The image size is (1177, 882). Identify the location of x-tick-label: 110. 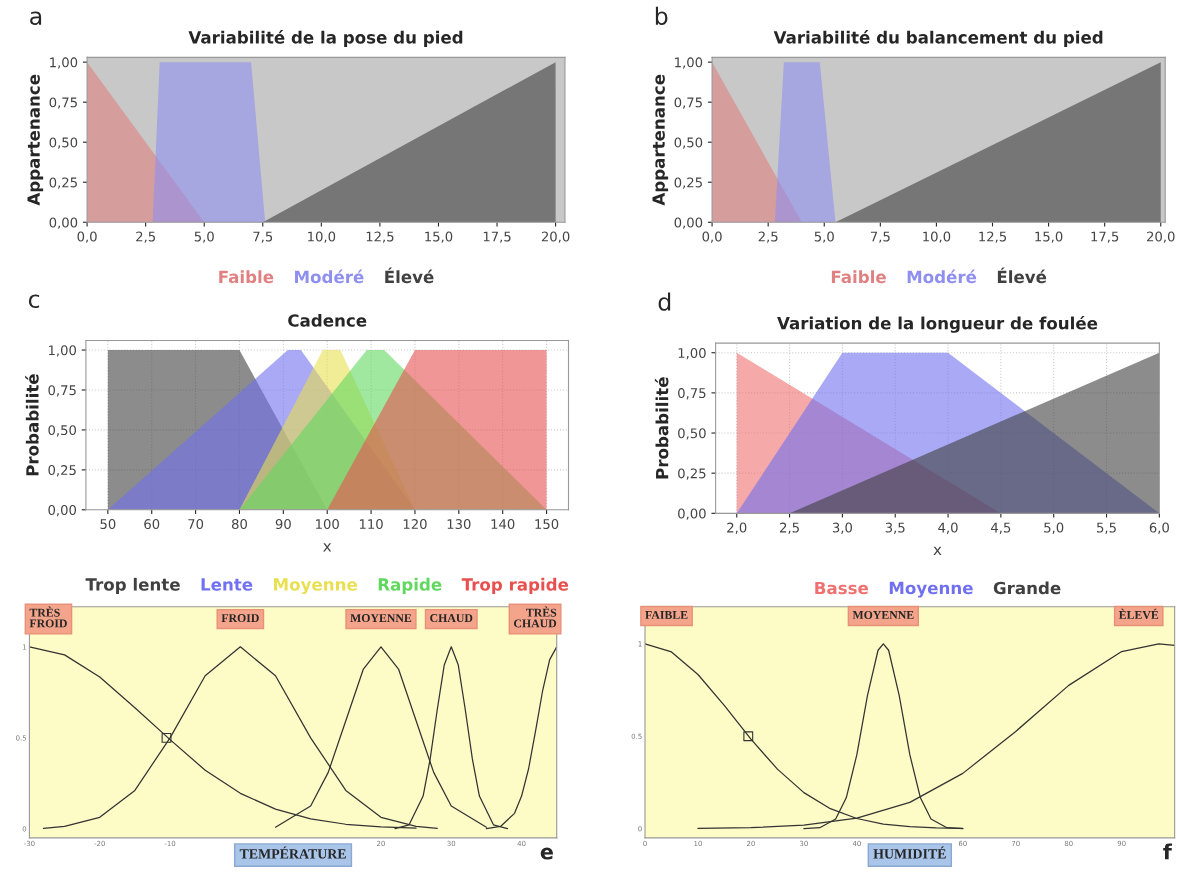
(371, 524).